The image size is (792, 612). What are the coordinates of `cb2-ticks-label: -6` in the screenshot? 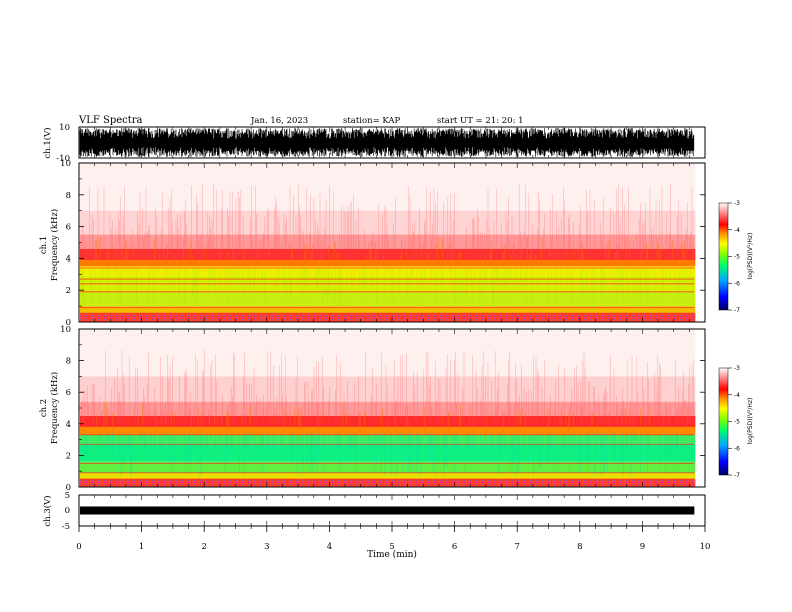 It's located at (737, 448).